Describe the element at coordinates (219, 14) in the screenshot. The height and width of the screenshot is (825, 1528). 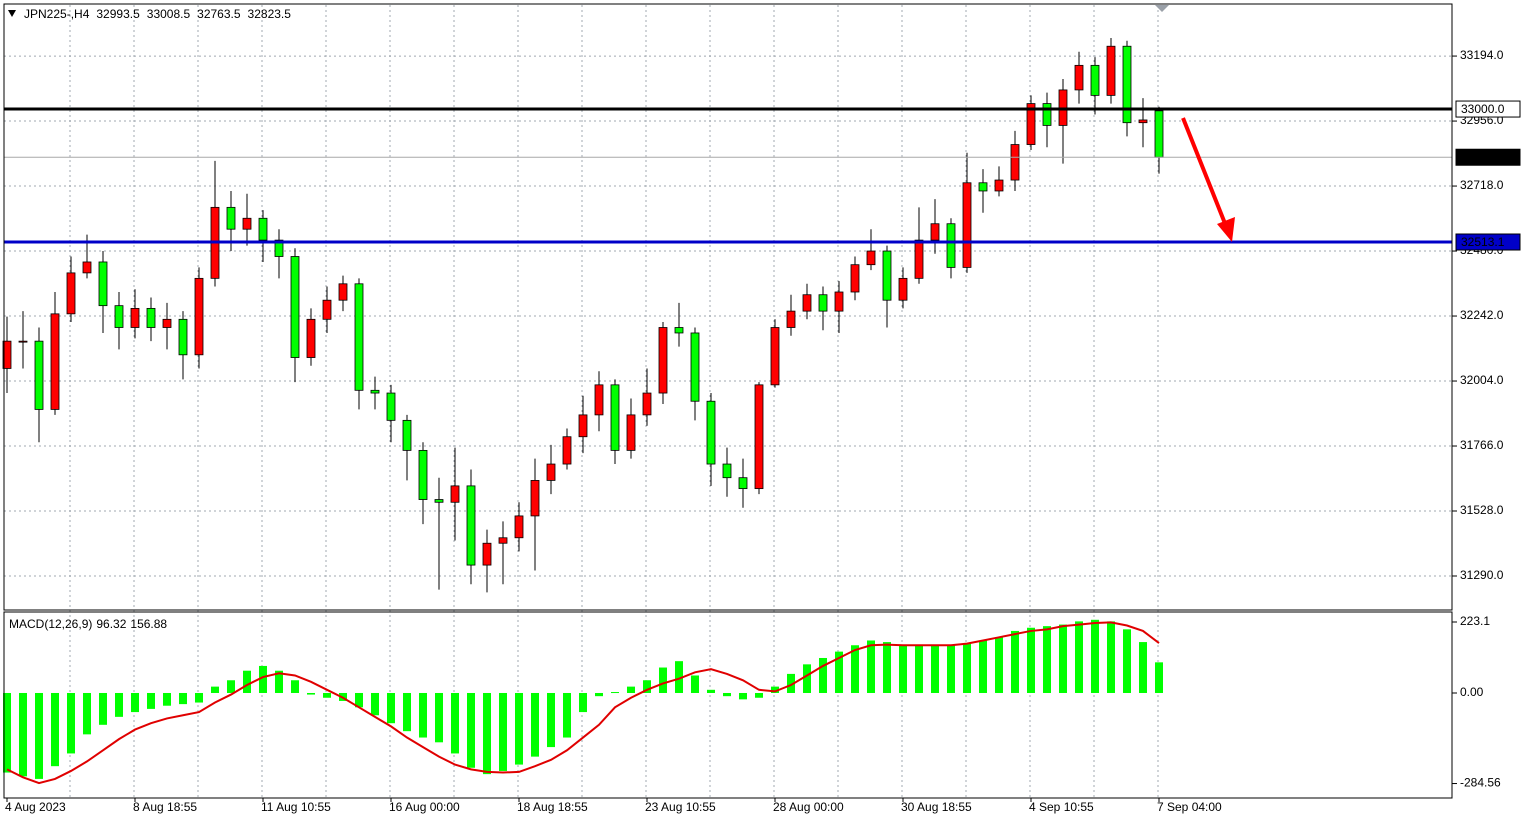
I see `header-low: 32763.5` at that location.